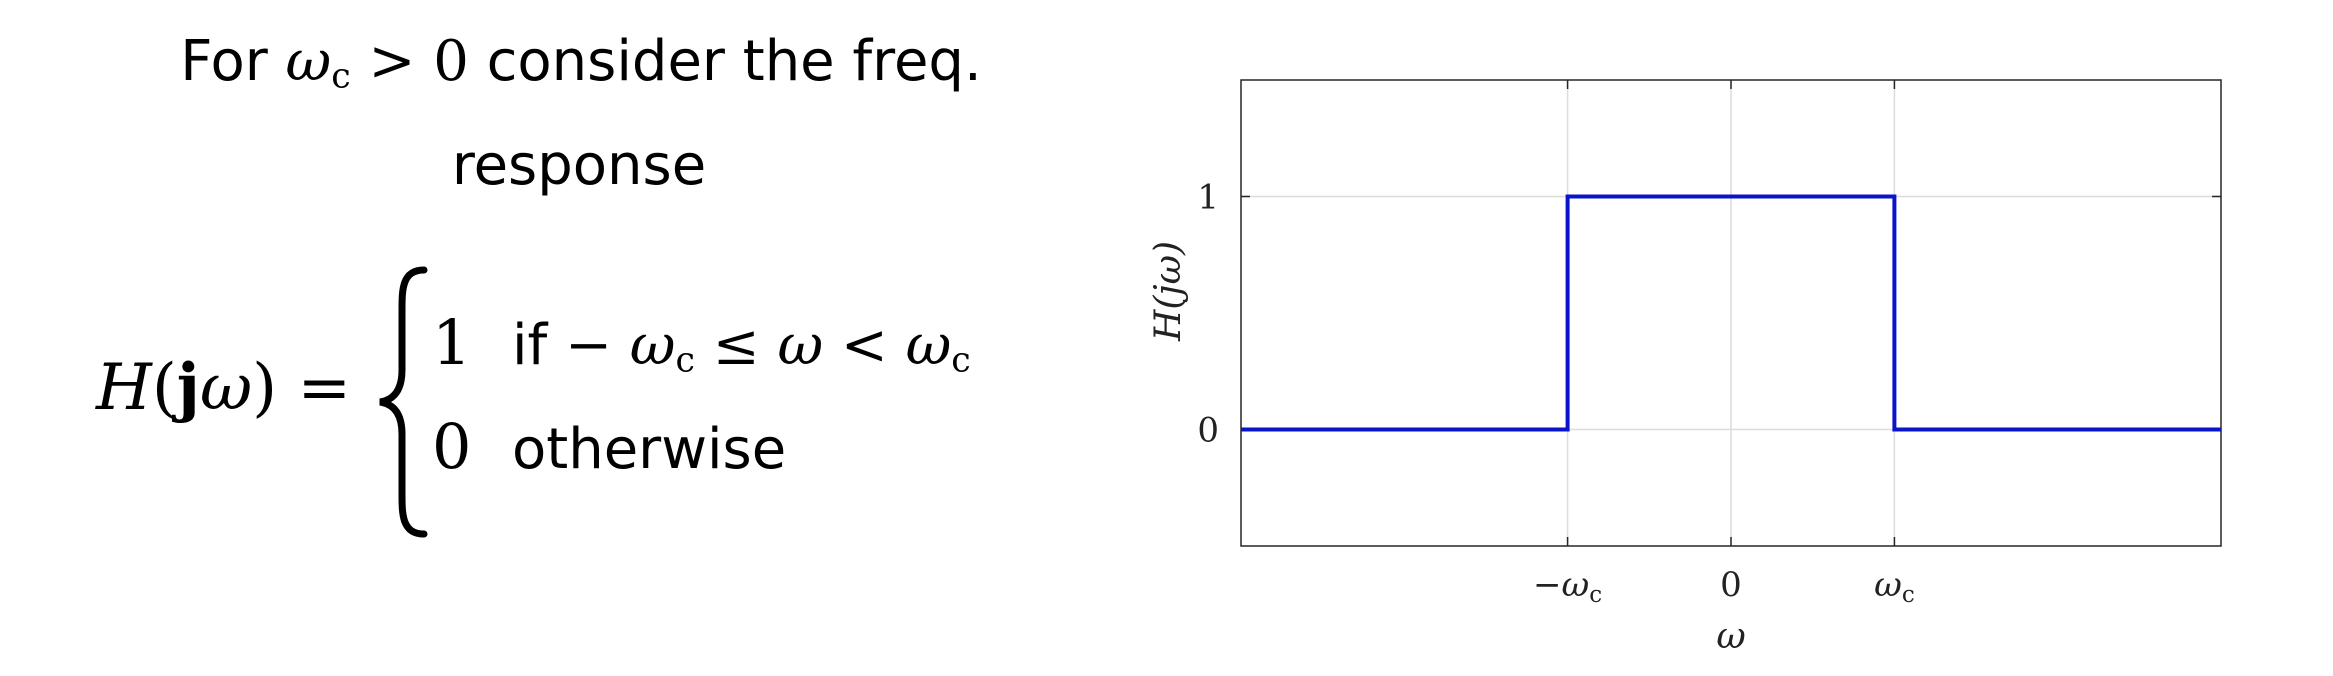 Image resolution: width=2333 pixels, height=676 pixels. I want to click on case-2-condition: otherwise, so click(649, 449).